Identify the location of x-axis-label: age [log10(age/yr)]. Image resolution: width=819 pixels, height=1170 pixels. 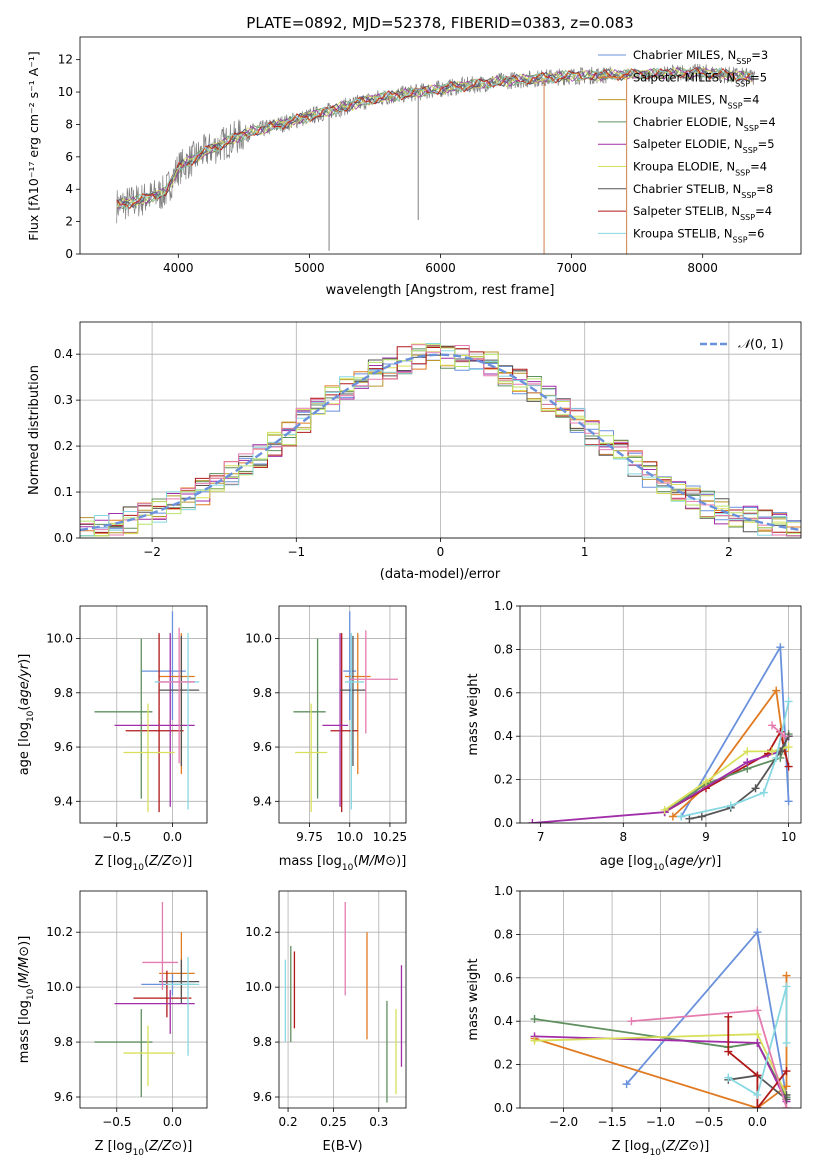
(661, 863).